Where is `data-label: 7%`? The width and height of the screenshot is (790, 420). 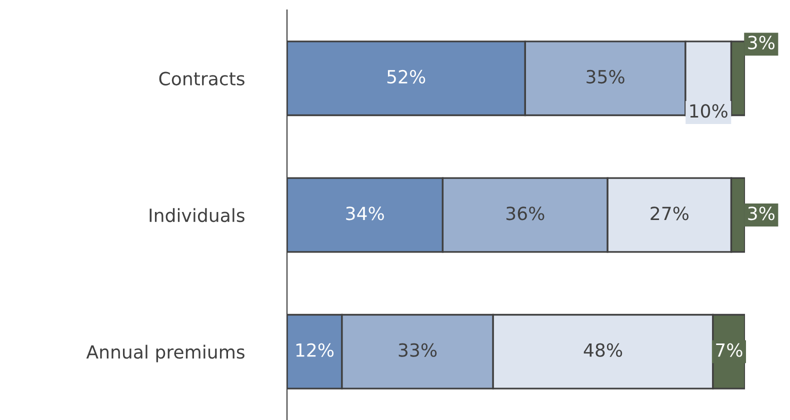
data-label: 7% is located at coordinates (729, 350).